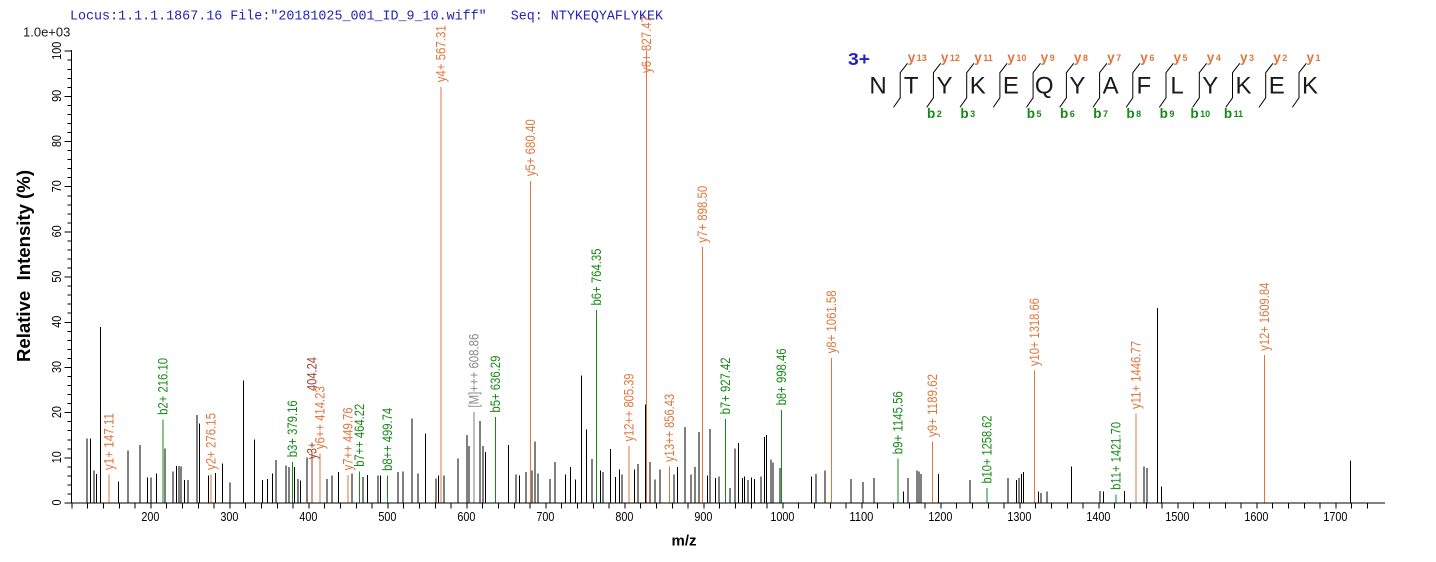  Describe the element at coordinates (932, 405) in the screenshot. I see `svg-text: y9+ 1189.62` at that location.